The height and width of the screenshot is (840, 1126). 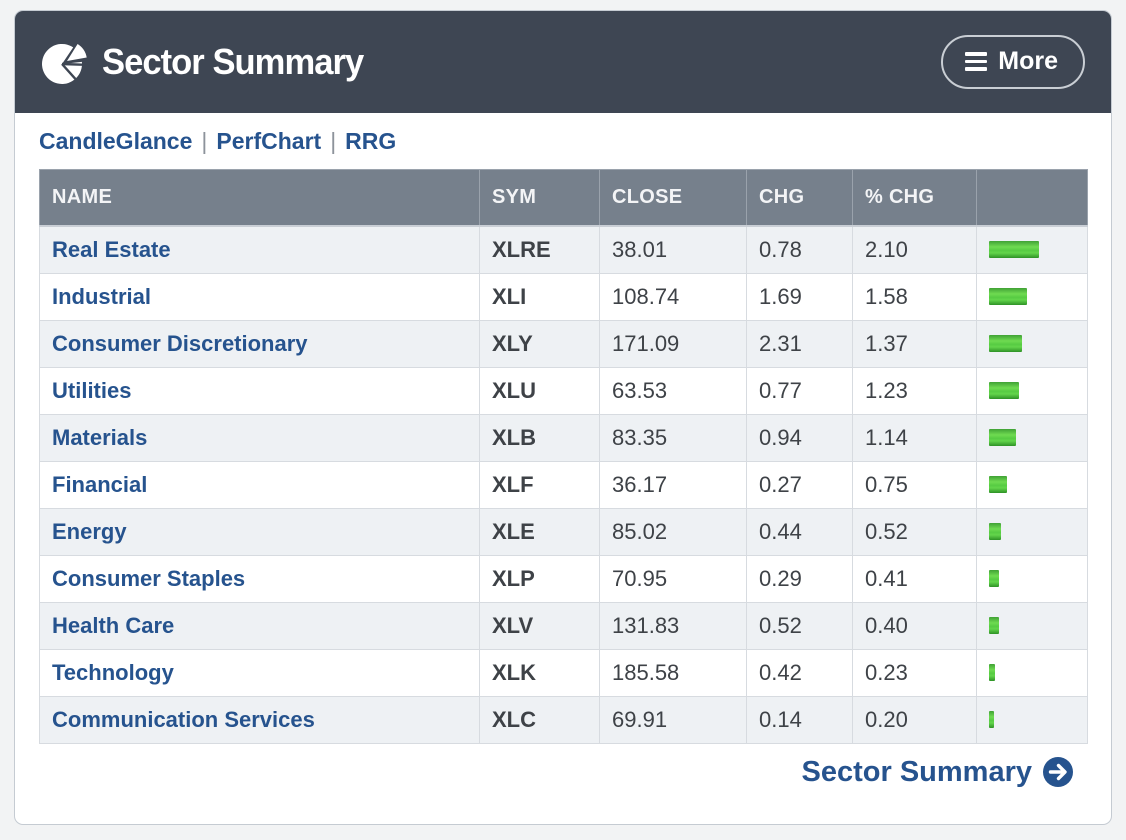 What do you see at coordinates (976, 61) in the screenshot?
I see `menu-icon` at bounding box center [976, 61].